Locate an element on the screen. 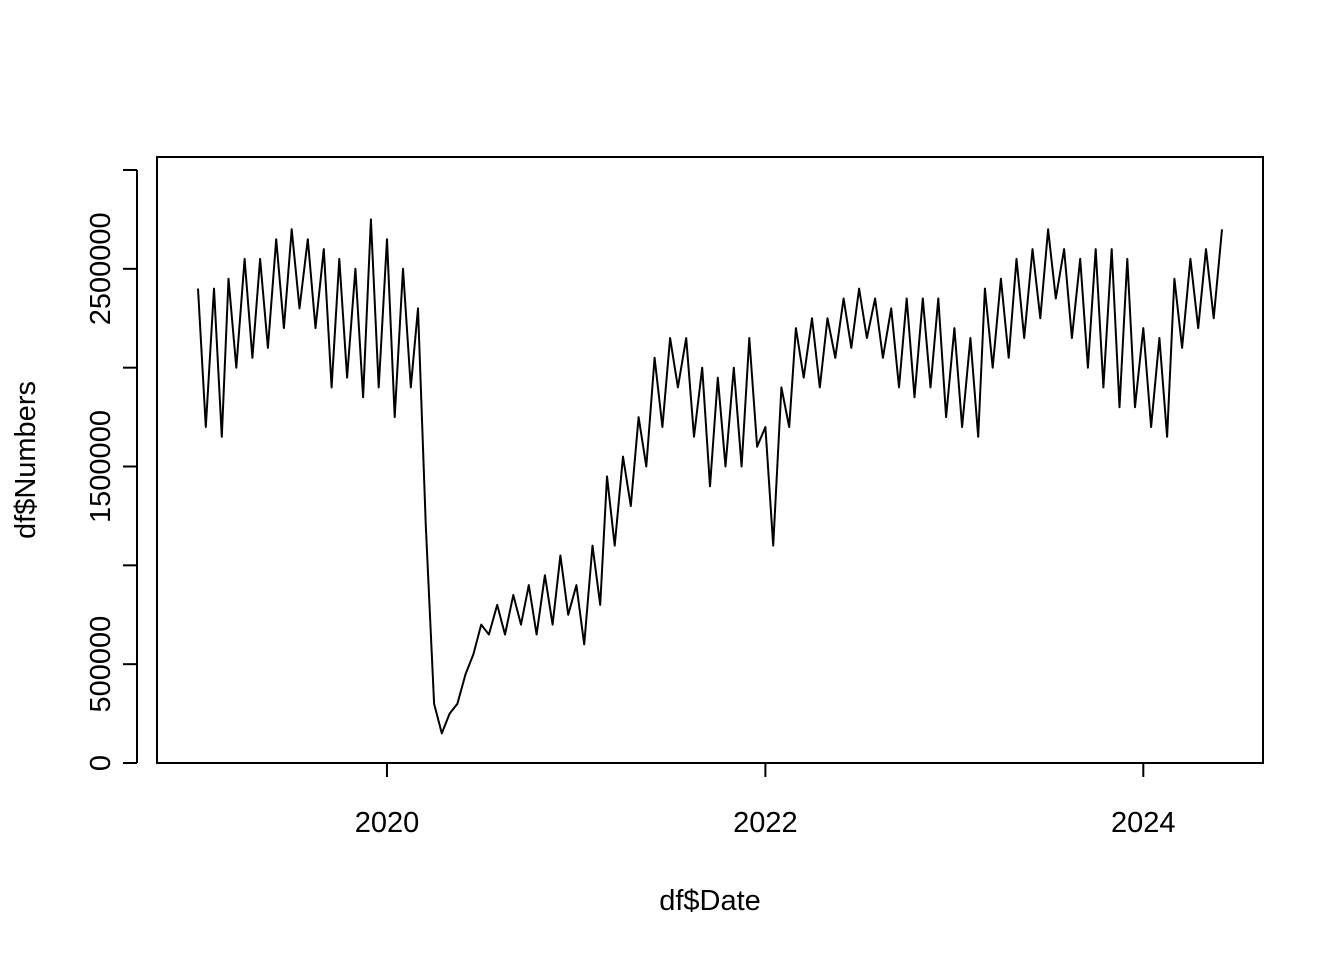 This screenshot has width=1344, height=960. x-tick-label: 2024 is located at coordinates (1143, 823).